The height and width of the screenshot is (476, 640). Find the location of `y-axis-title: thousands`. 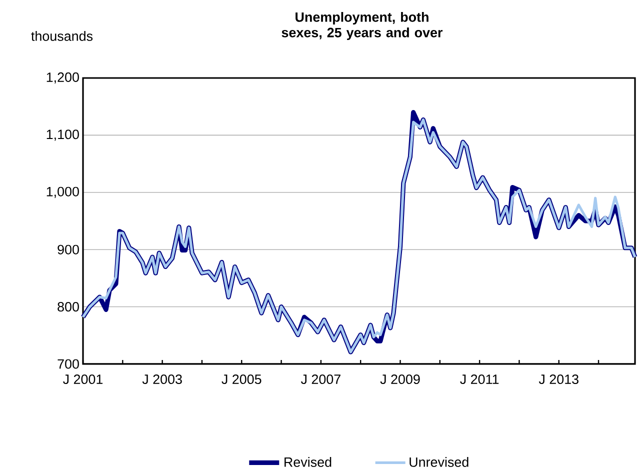

y-axis-title: thousands is located at coordinates (62, 36).